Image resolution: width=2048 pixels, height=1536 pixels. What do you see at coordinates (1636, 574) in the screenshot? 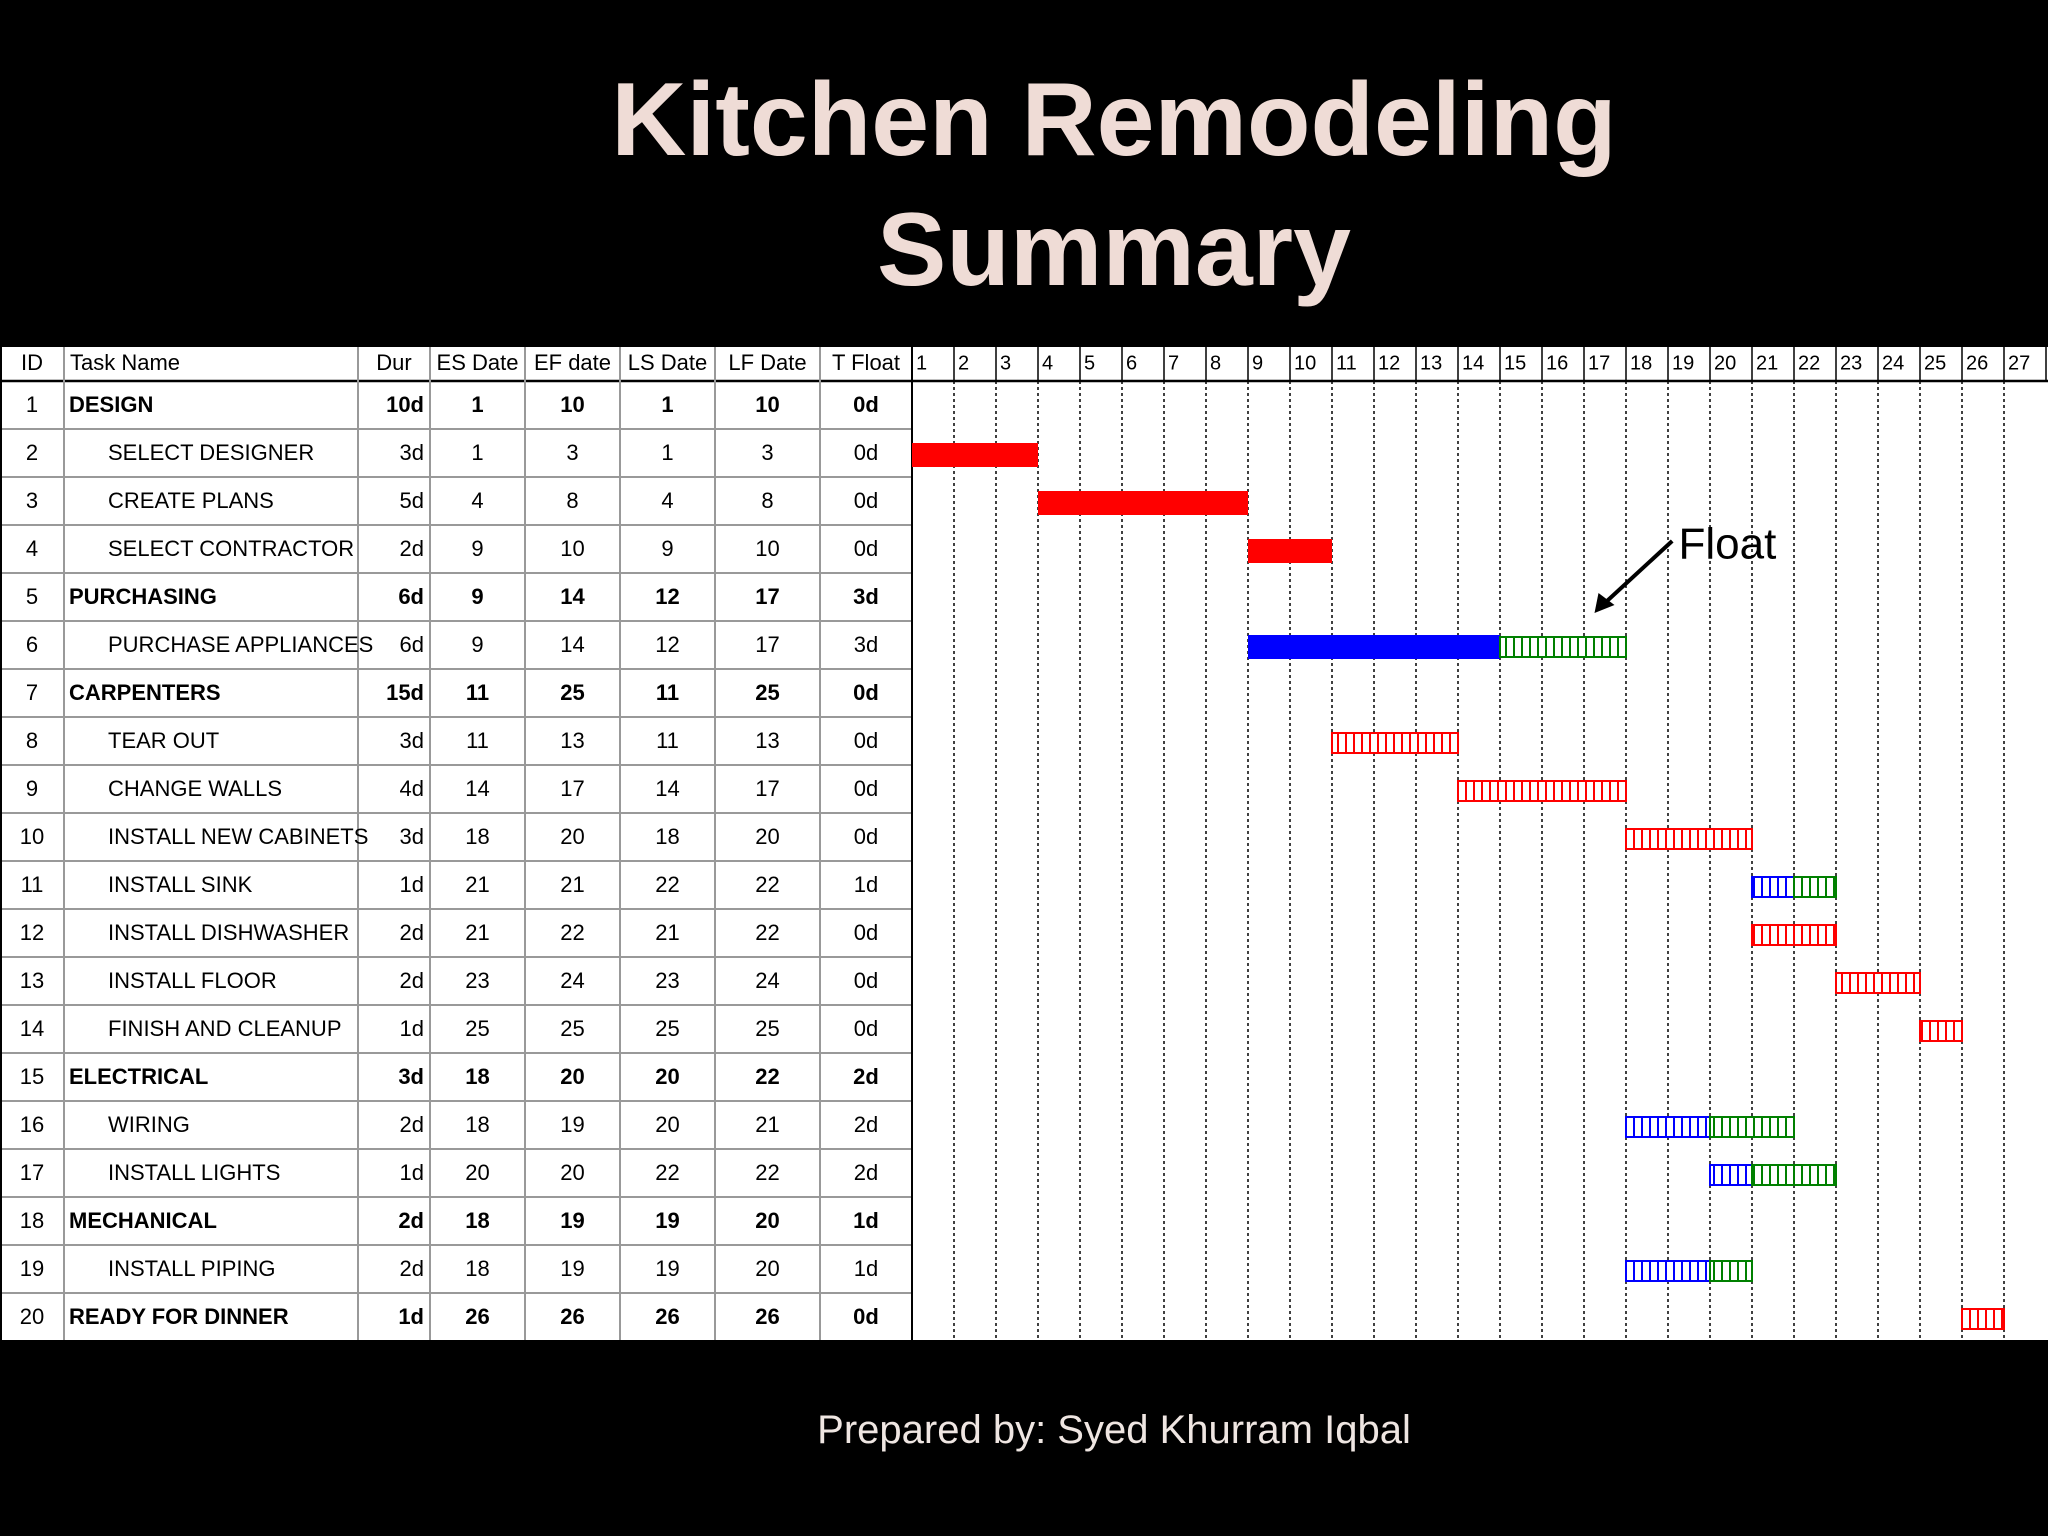
I see `float-arrow` at bounding box center [1636, 574].